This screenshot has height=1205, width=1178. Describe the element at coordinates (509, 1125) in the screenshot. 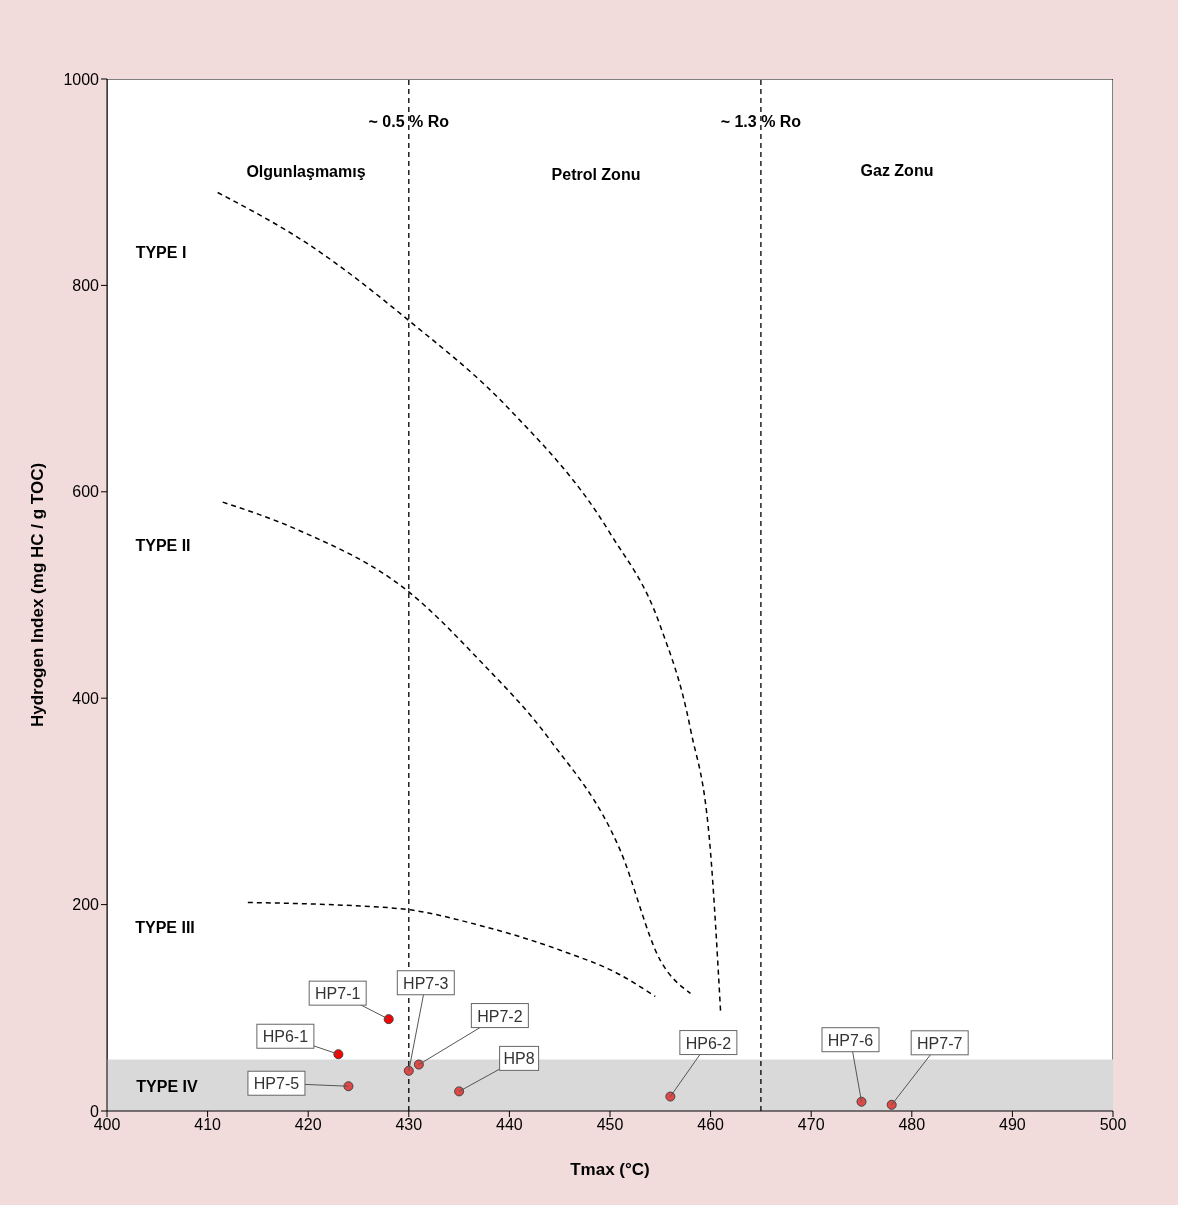

I see `x-tick-label: 440` at that location.